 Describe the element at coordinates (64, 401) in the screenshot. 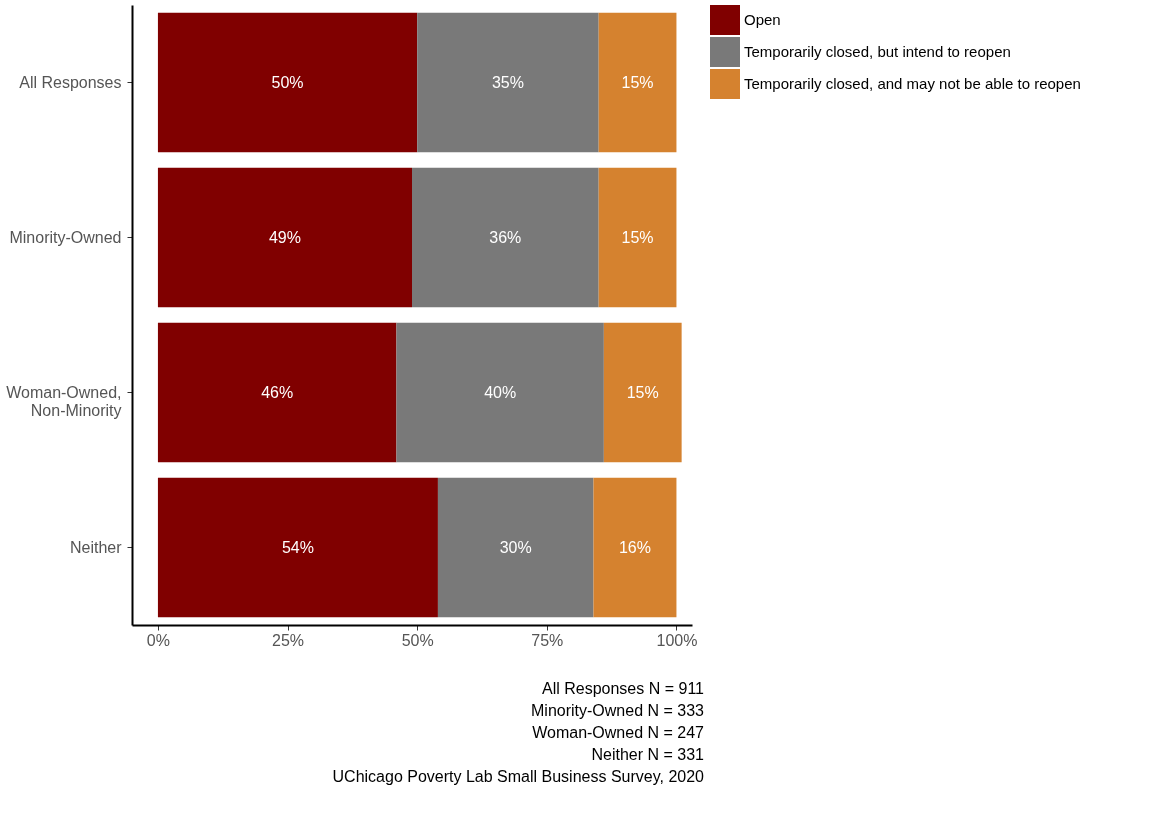

I see `y-tick-label: Woman-Owned, Non-Minority` at that location.